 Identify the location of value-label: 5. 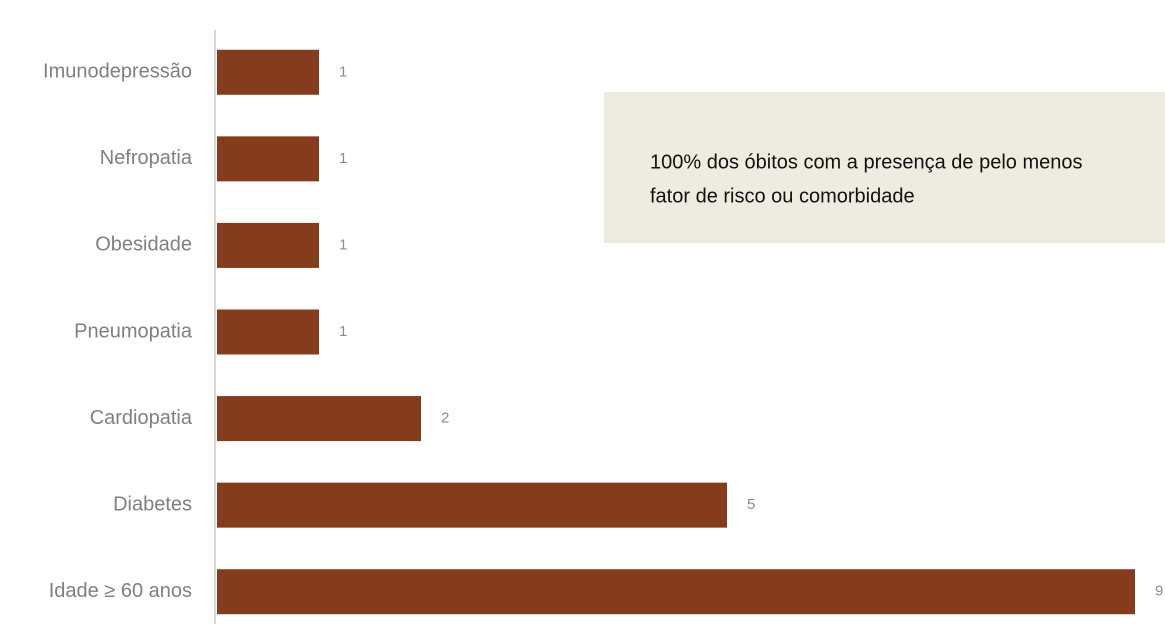
(751, 504).